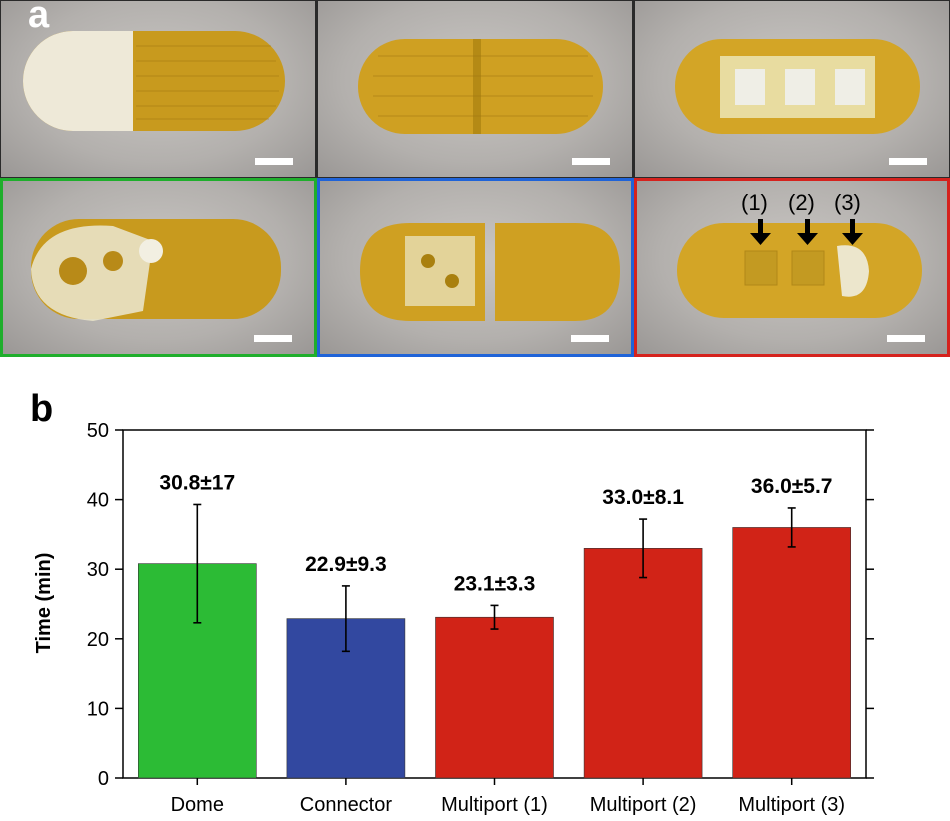  I want to click on photo-connector-dissolved, so click(475, 267).